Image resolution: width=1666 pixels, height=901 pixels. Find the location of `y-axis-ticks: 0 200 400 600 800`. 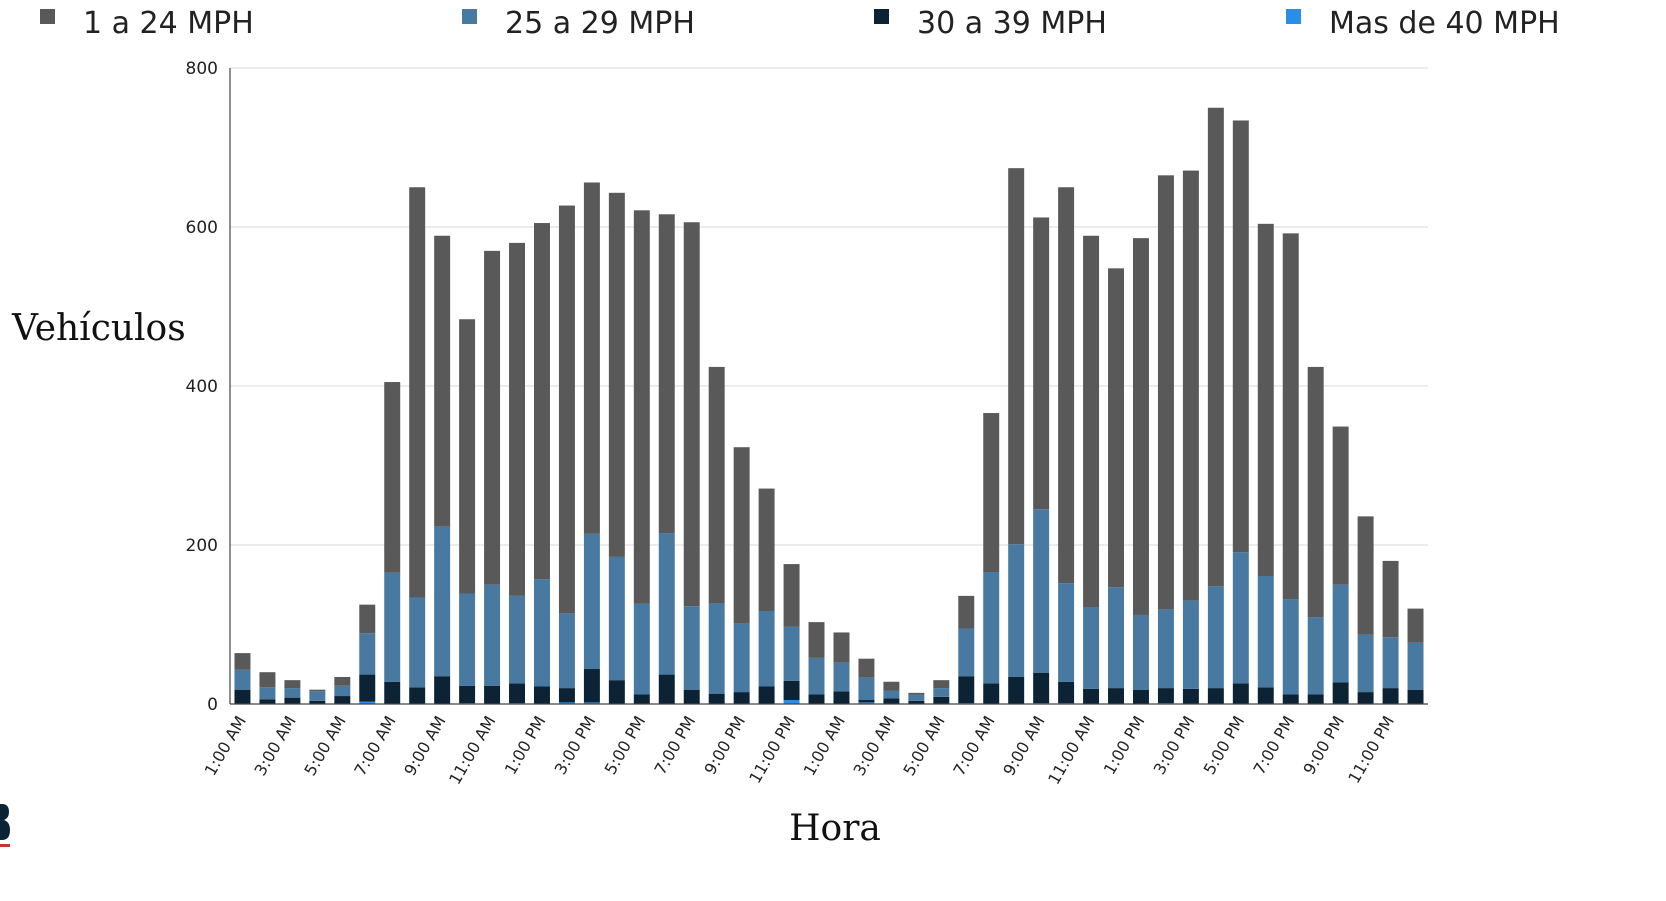

y-axis-ticks: 0 200 400 600 800 is located at coordinates (202, 387).